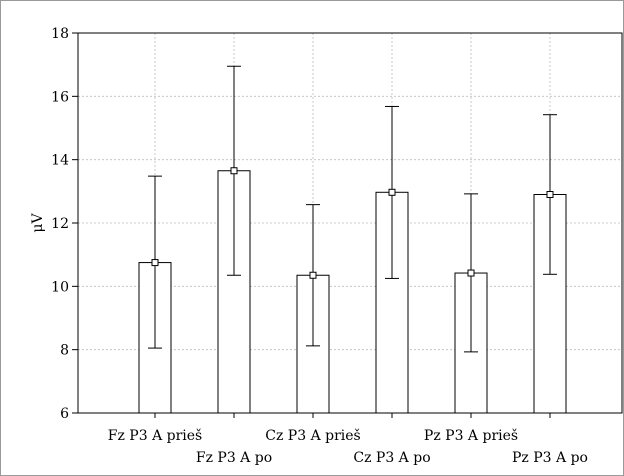  Describe the element at coordinates (312, 435) in the screenshot. I see `x-tick-label: Cz P3 A prieš` at that location.